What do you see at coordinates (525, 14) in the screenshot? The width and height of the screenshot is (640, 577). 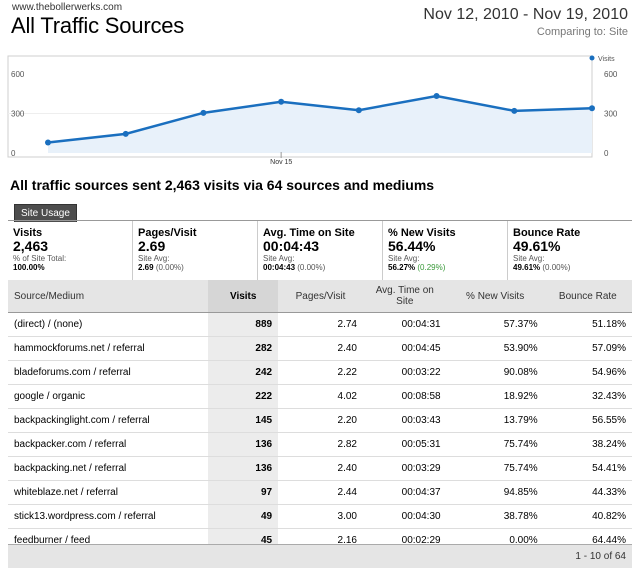 I see `date-range: Nov 12, 2010 - Nov 19, 2010` at bounding box center [525, 14].